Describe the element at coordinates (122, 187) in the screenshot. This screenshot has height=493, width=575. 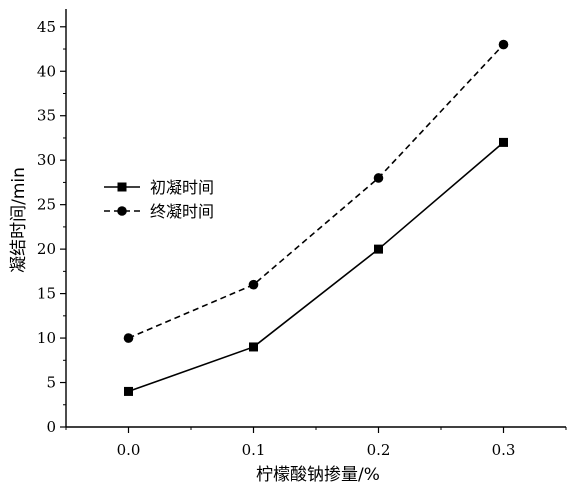
I see `legend-marker-square` at that location.